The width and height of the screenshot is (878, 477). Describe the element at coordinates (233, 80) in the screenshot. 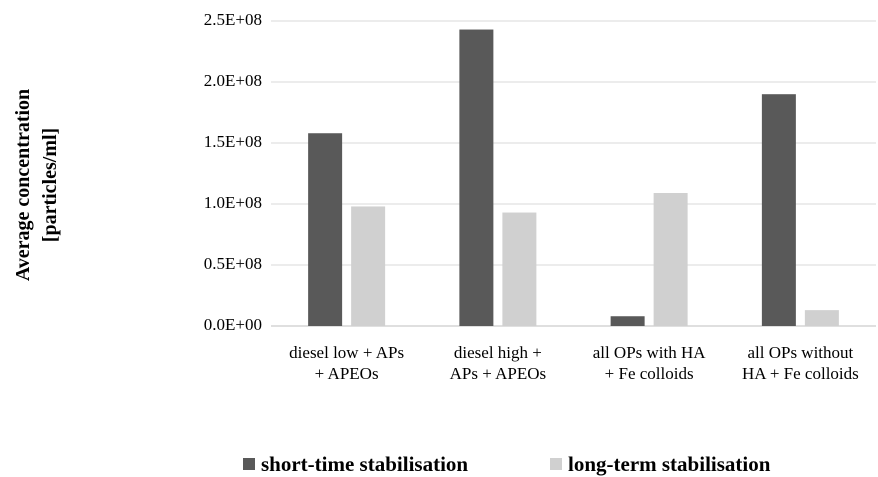

I see `y-tick-label: 2.0E+08` at that location.